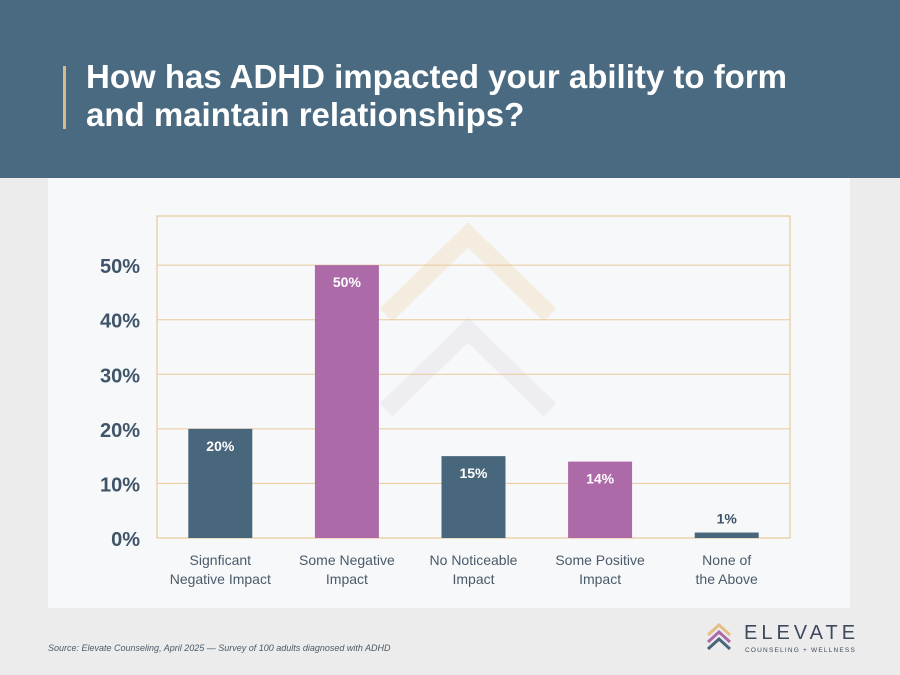  Describe the element at coordinates (64, 97) in the screenshot. I see `title-accent-bar` at that location.